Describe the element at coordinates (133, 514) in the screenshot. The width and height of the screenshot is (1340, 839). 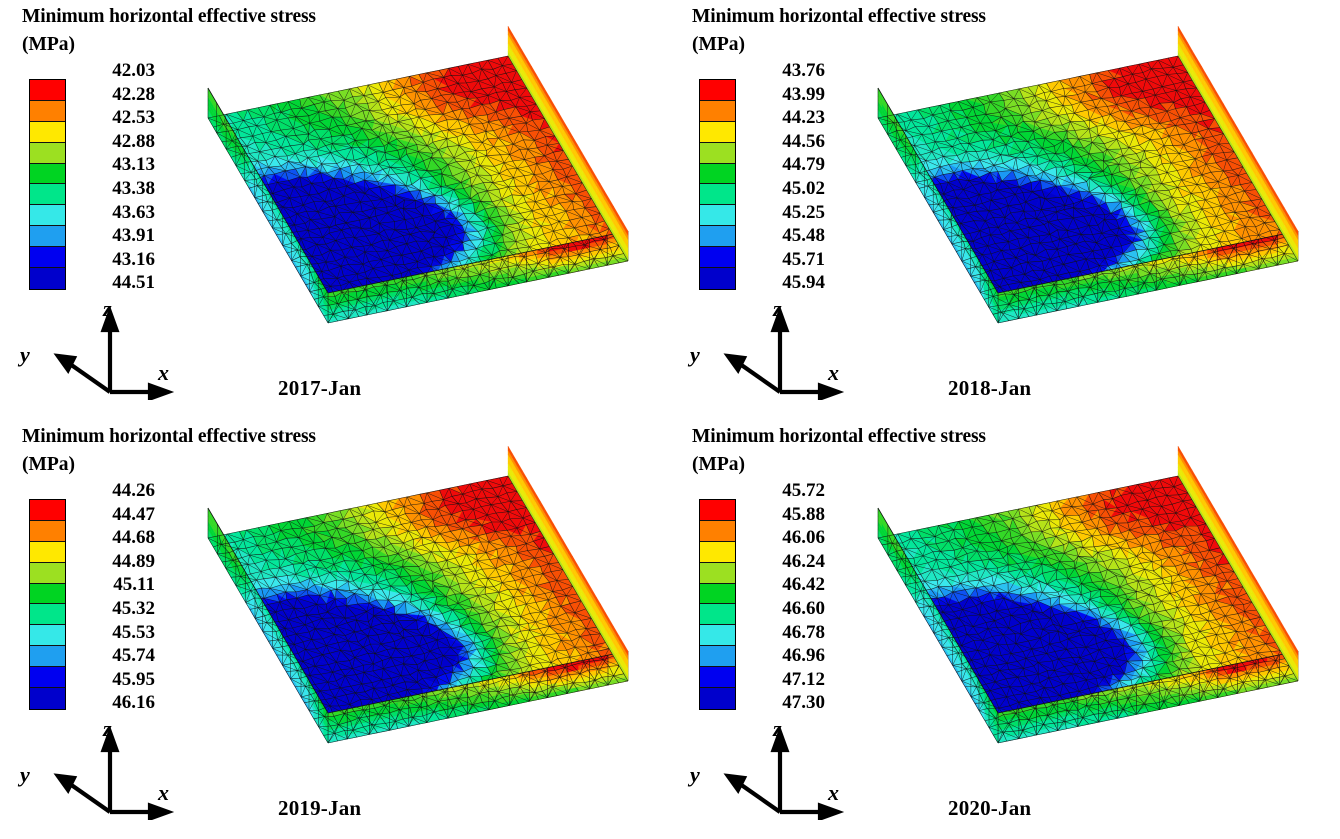
I see `tick-value: 44.47` at that location.